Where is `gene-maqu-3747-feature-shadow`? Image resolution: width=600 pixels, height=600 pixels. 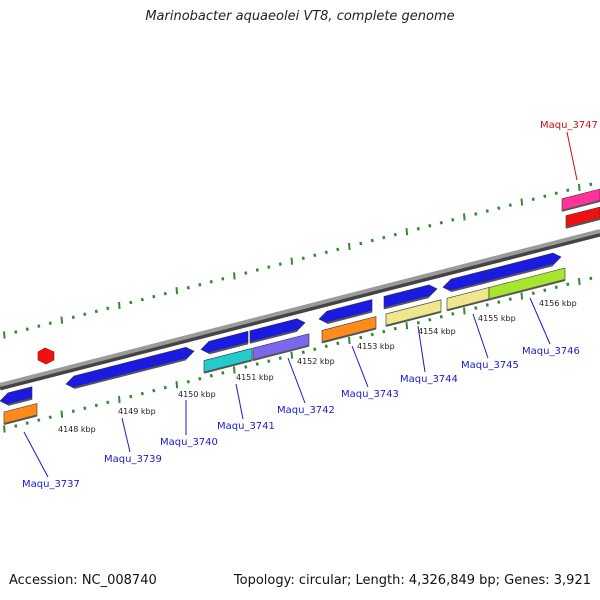 gene-maqu-3747-feature-shadow is located at coordinates (582, 223).